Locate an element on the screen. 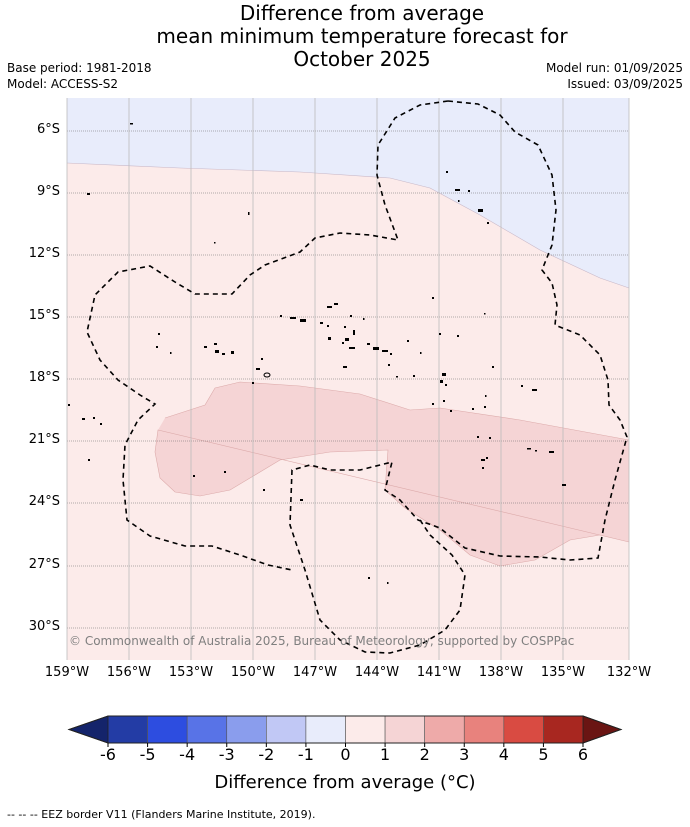  colorbar-tick-label: 4 is located at coordinates (503, 754).